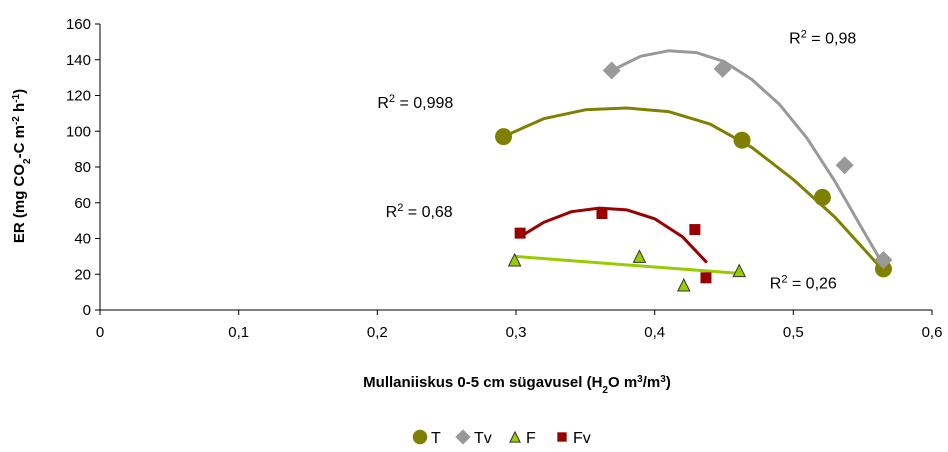 Image resolution: width=948 pixels, height=452 pixels. I want to click on y-tick-label: 20, so click(82, 274).